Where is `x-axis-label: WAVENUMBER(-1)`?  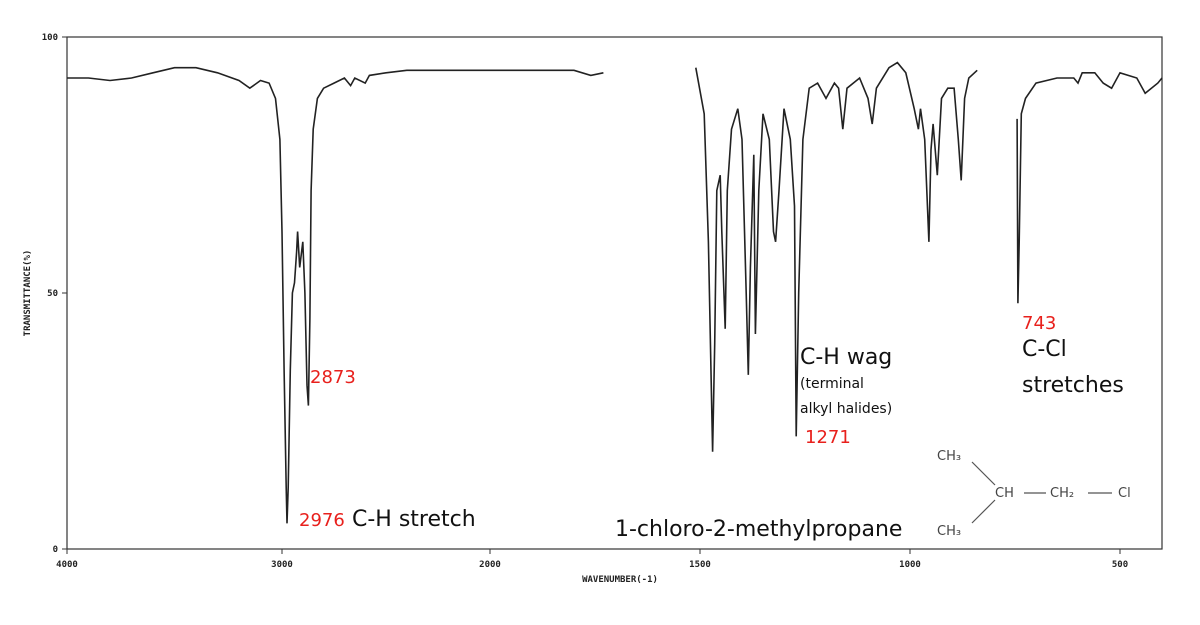 x-axis-label: WAVENUMBER(-1) is located at coordinates (620, 580).